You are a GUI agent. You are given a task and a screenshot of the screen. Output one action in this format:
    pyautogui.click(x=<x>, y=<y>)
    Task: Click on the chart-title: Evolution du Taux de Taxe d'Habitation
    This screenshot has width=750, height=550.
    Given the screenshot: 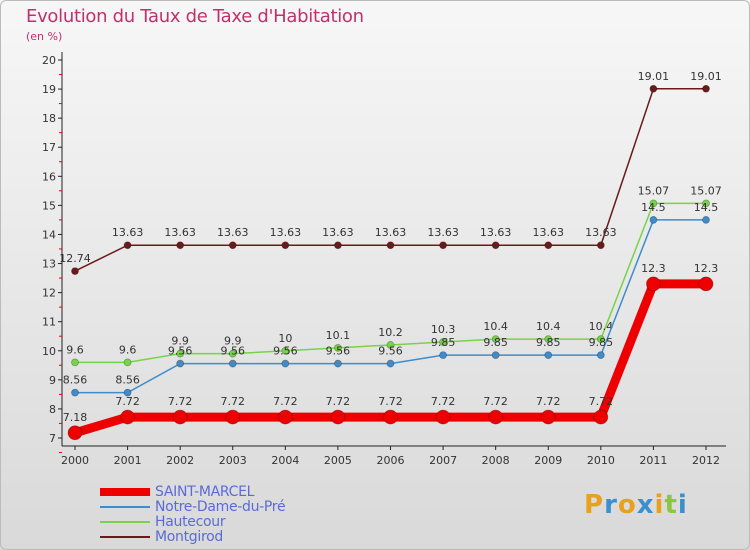 What is the action you would take?
    pyautogui.click(x=195, y=16)
    